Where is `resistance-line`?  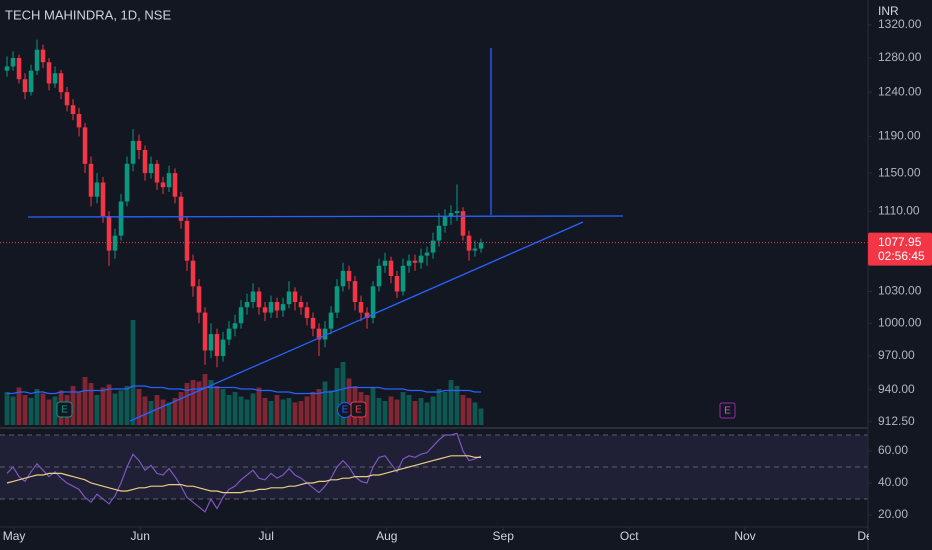 resistance-line is located at coordinates (325, 216).